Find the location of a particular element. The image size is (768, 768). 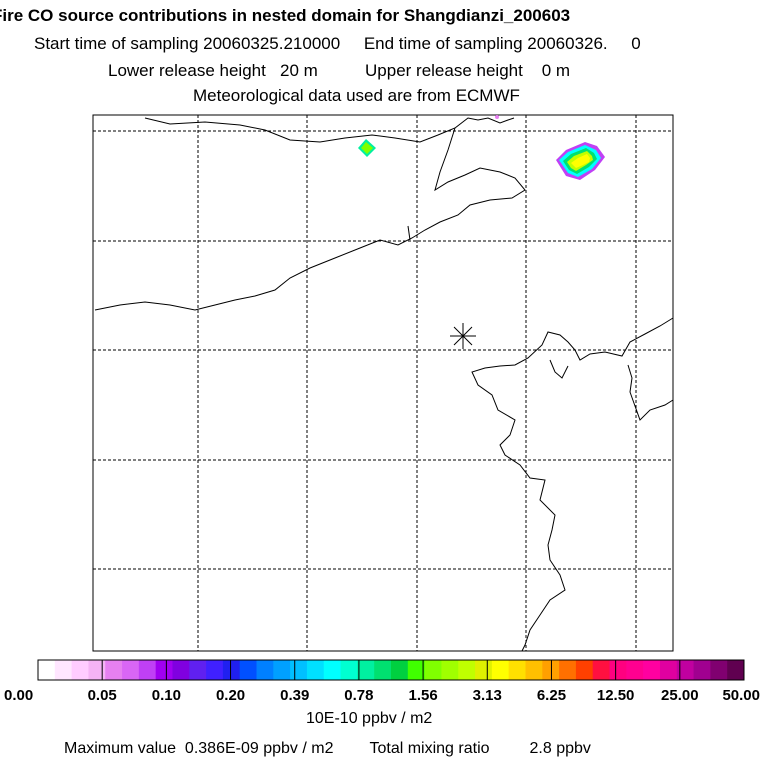

colorbar-tick-label: 0.78 is located at coordinates (358, 695).